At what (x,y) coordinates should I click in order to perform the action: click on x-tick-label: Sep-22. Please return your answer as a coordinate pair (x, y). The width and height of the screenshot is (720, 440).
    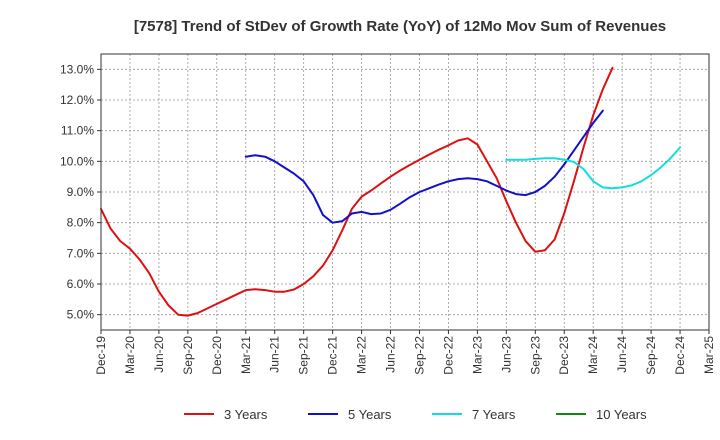
    Looking at the image, I should click on (419, 355).